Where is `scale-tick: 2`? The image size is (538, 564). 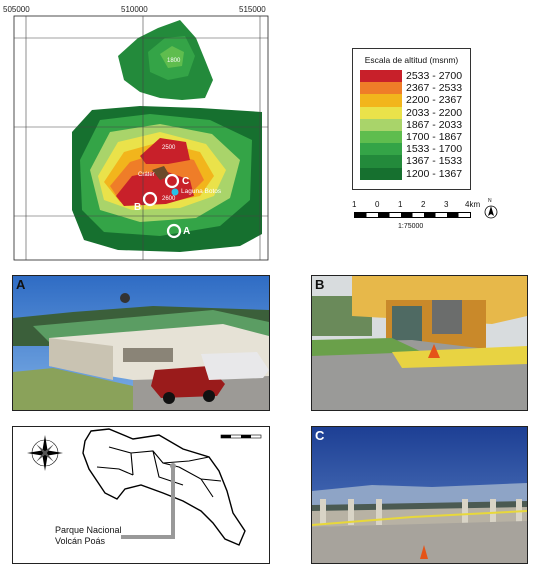
scale-tick: 2 is located at coordinates (423, 204).